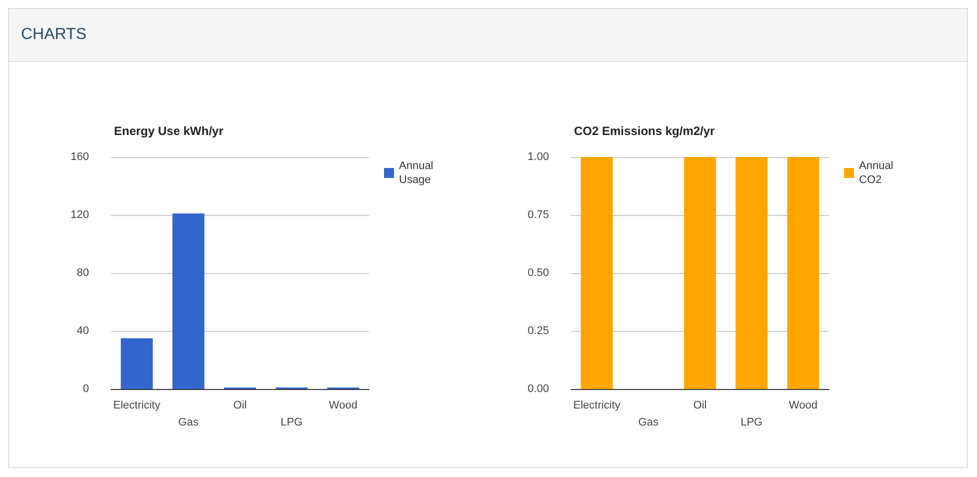 The width and height of the screenshot is (977, 477). What do you see at coordinates (645, 131) in the screenshot?
I see `chart-title: CO2 Emissions kg/m2/yr` at bounding box center [645, 131].